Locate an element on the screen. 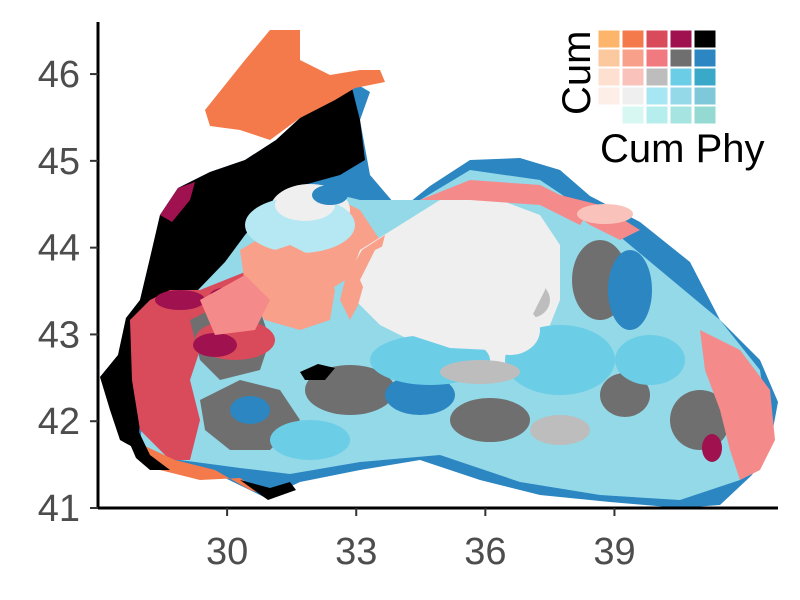  legend-title-y: Cum is located at coordinates (577, 73).